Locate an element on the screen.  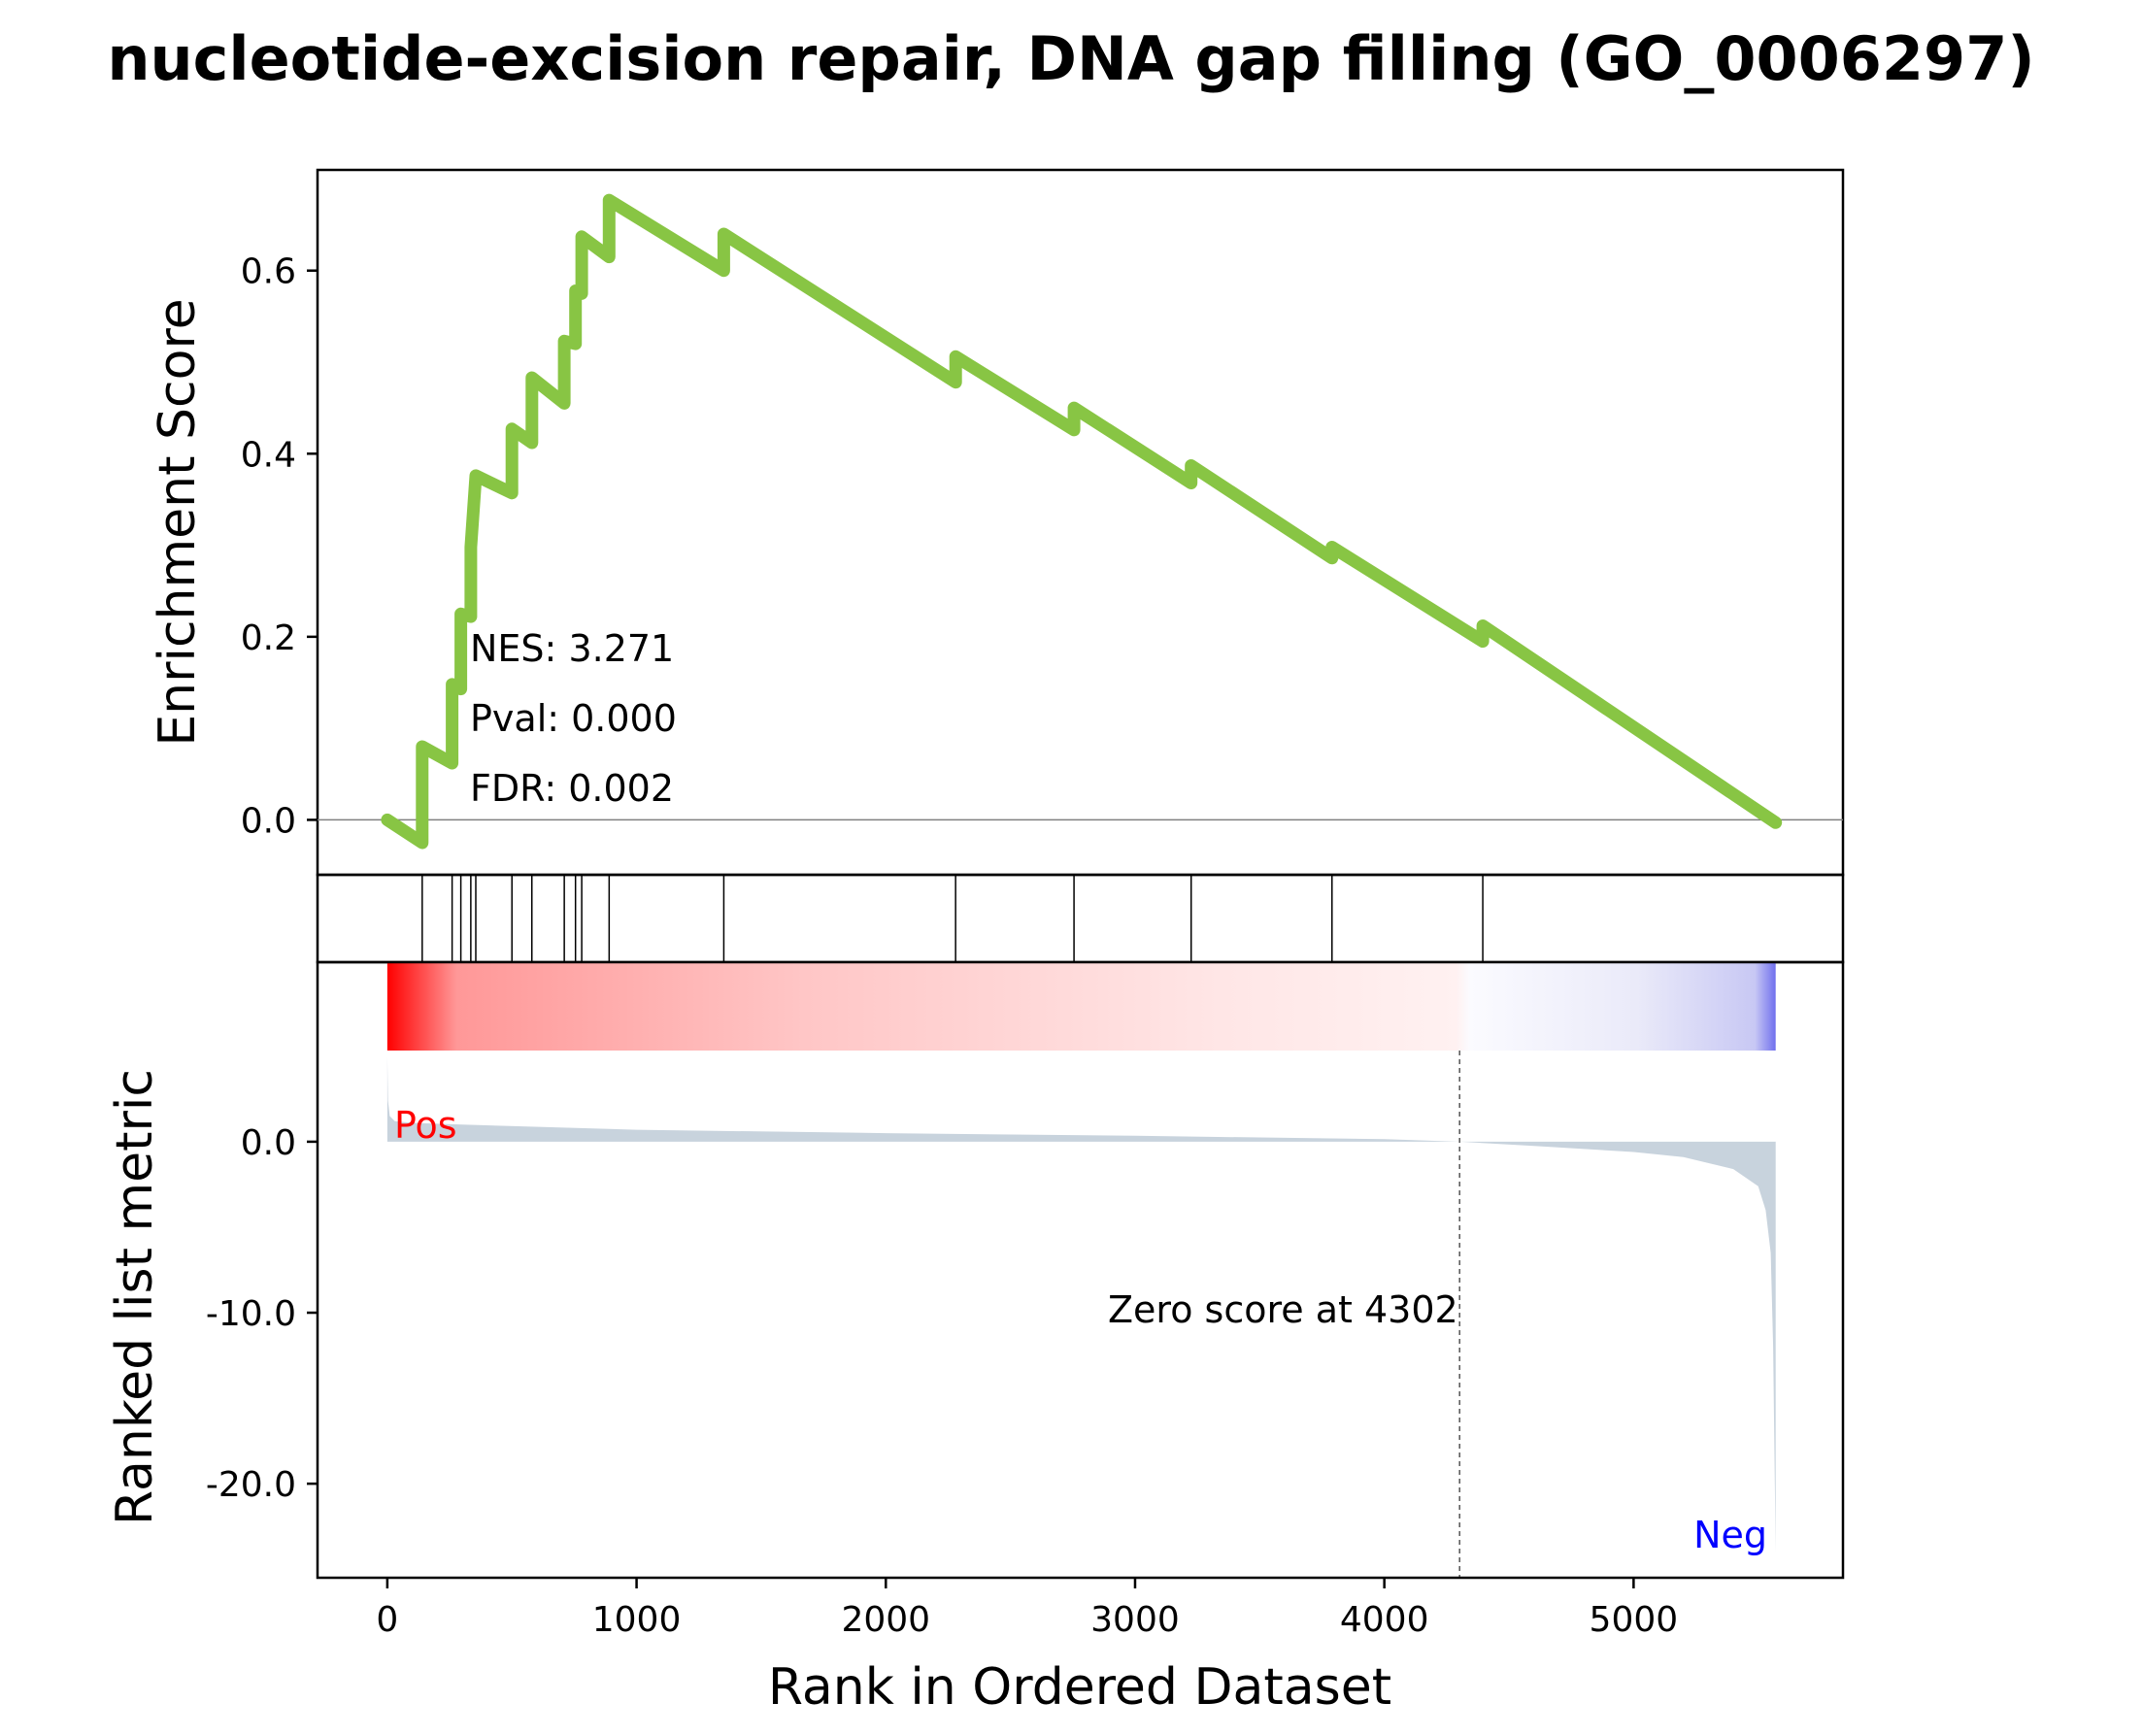
nes-annotation: NES: 3.271 is located at coordinates (572, 648).